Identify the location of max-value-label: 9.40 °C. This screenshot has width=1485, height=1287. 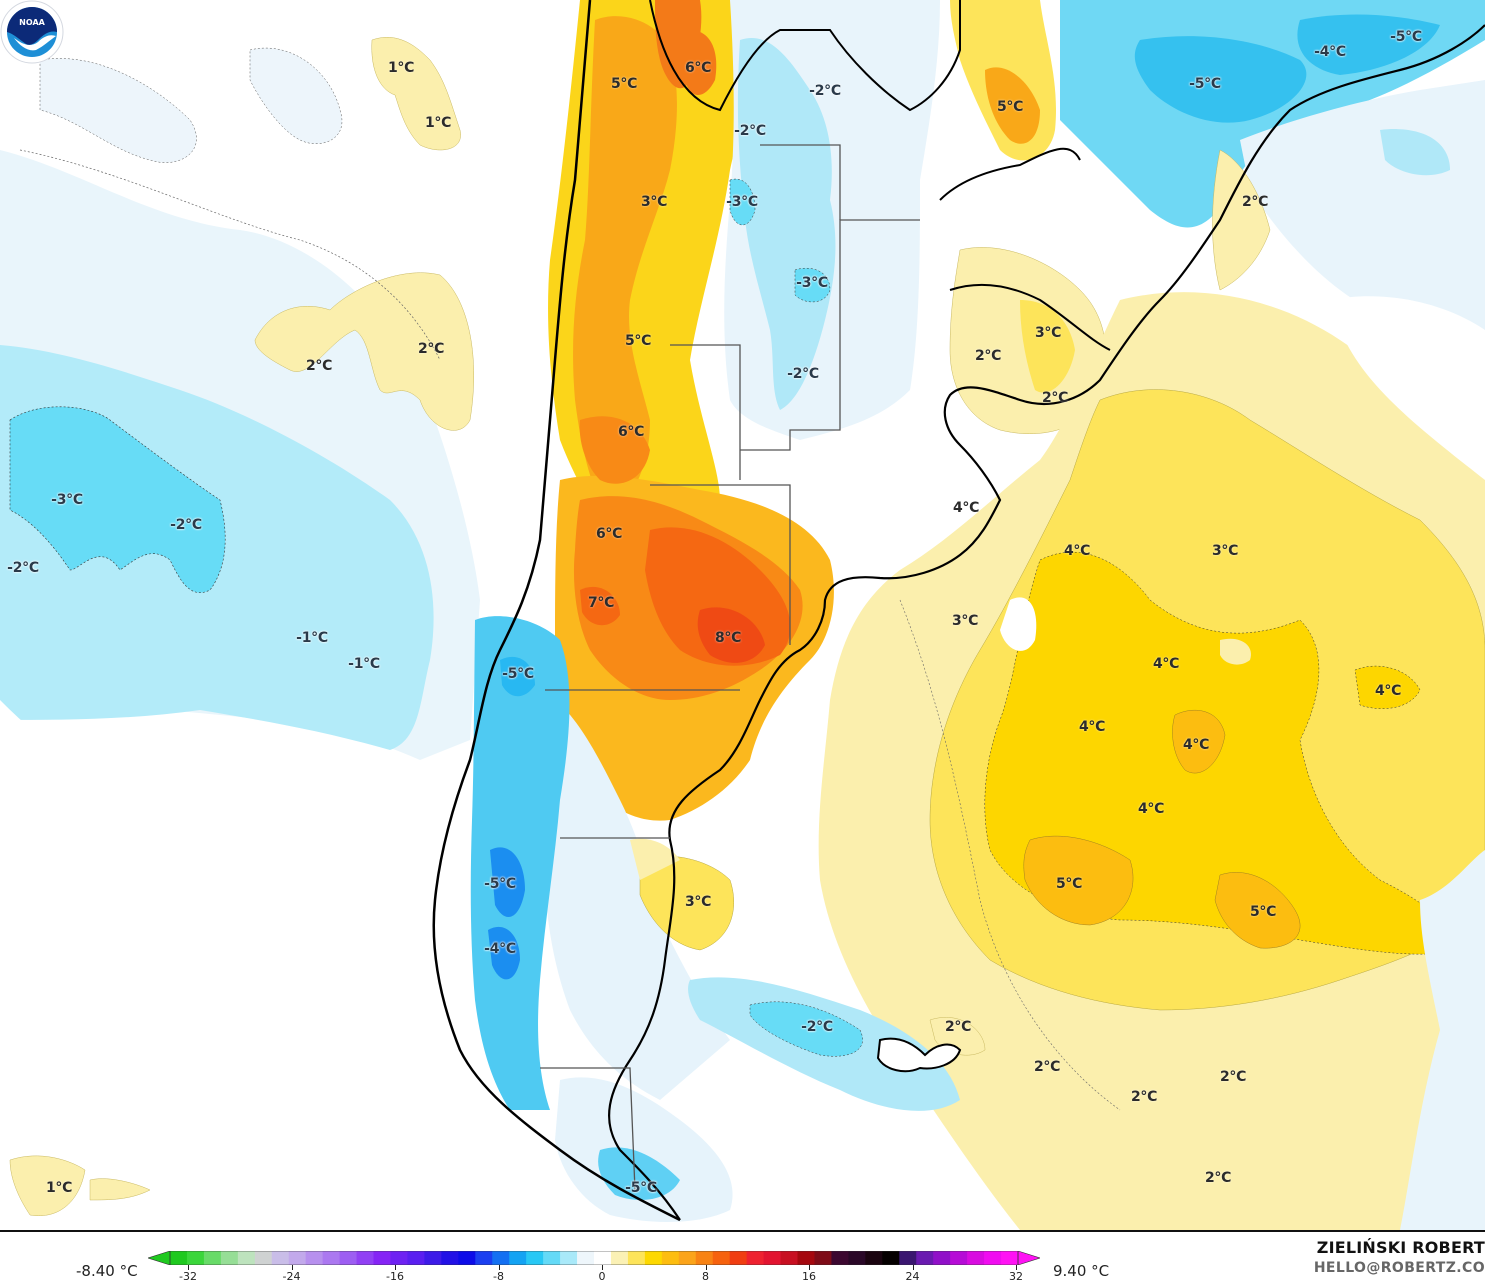
(1081, 1271).